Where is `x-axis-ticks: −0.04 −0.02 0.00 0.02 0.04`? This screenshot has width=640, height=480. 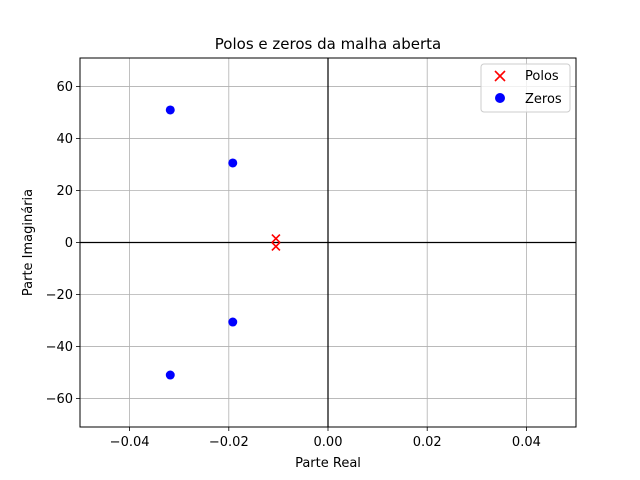
x-axis-ticks: −0.04 −0.02 0.00 0.02 0.04 is located at coordinates (325, 438).